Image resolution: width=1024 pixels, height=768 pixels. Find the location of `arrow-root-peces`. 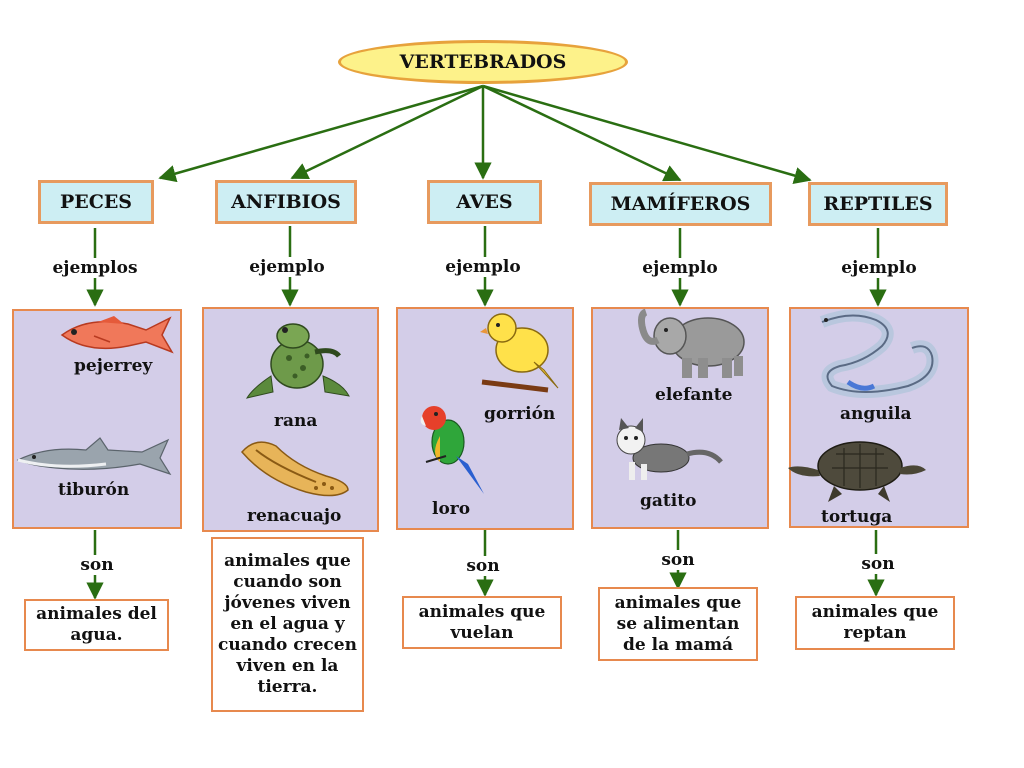

arrow-root-peces is located at coordinates (321, 133).